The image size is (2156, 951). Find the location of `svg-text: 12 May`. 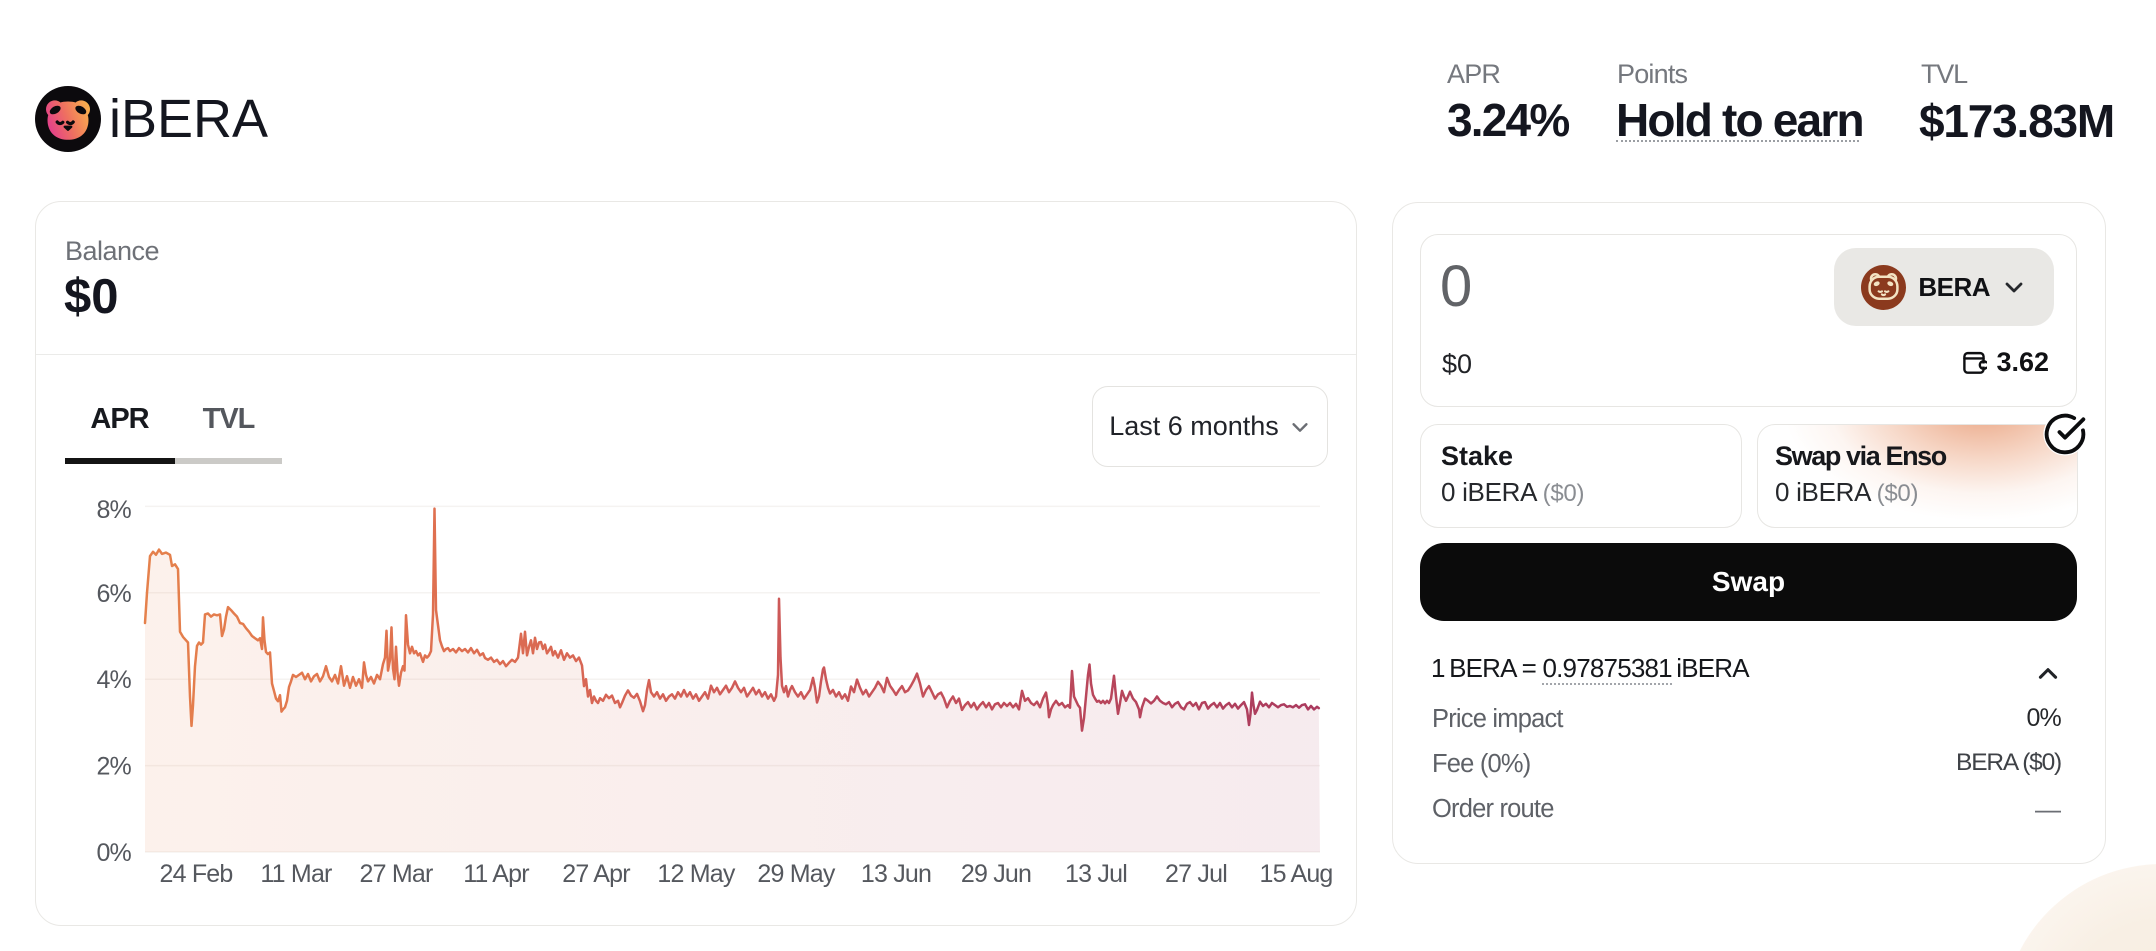

svg-text: 12 May is located at coordinates (696, 874).